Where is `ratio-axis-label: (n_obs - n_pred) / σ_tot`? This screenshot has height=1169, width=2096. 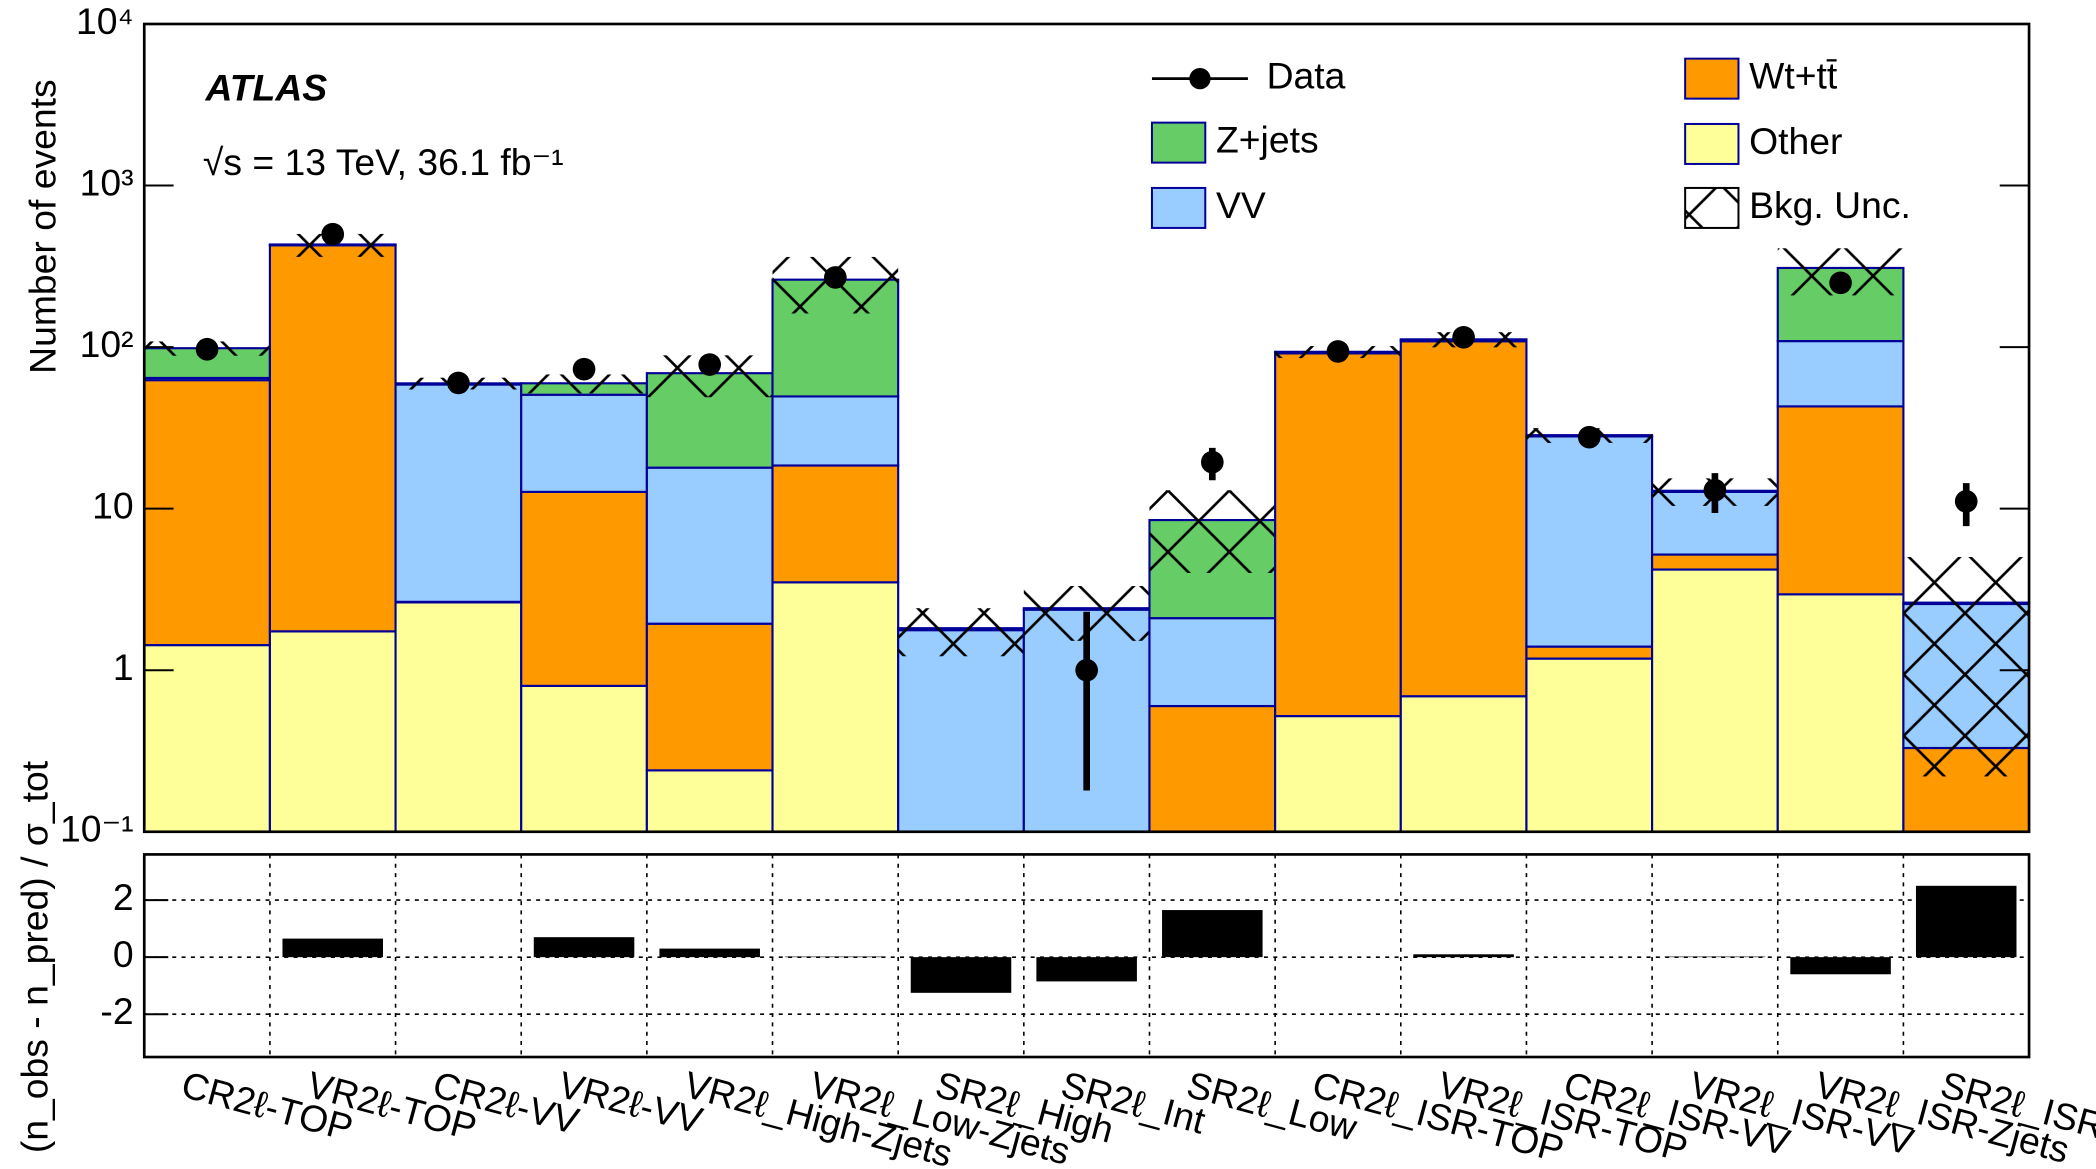
ratio-axis-label: (n_obs - n_pred) / σ_tot is located at coordinates (34, 956).